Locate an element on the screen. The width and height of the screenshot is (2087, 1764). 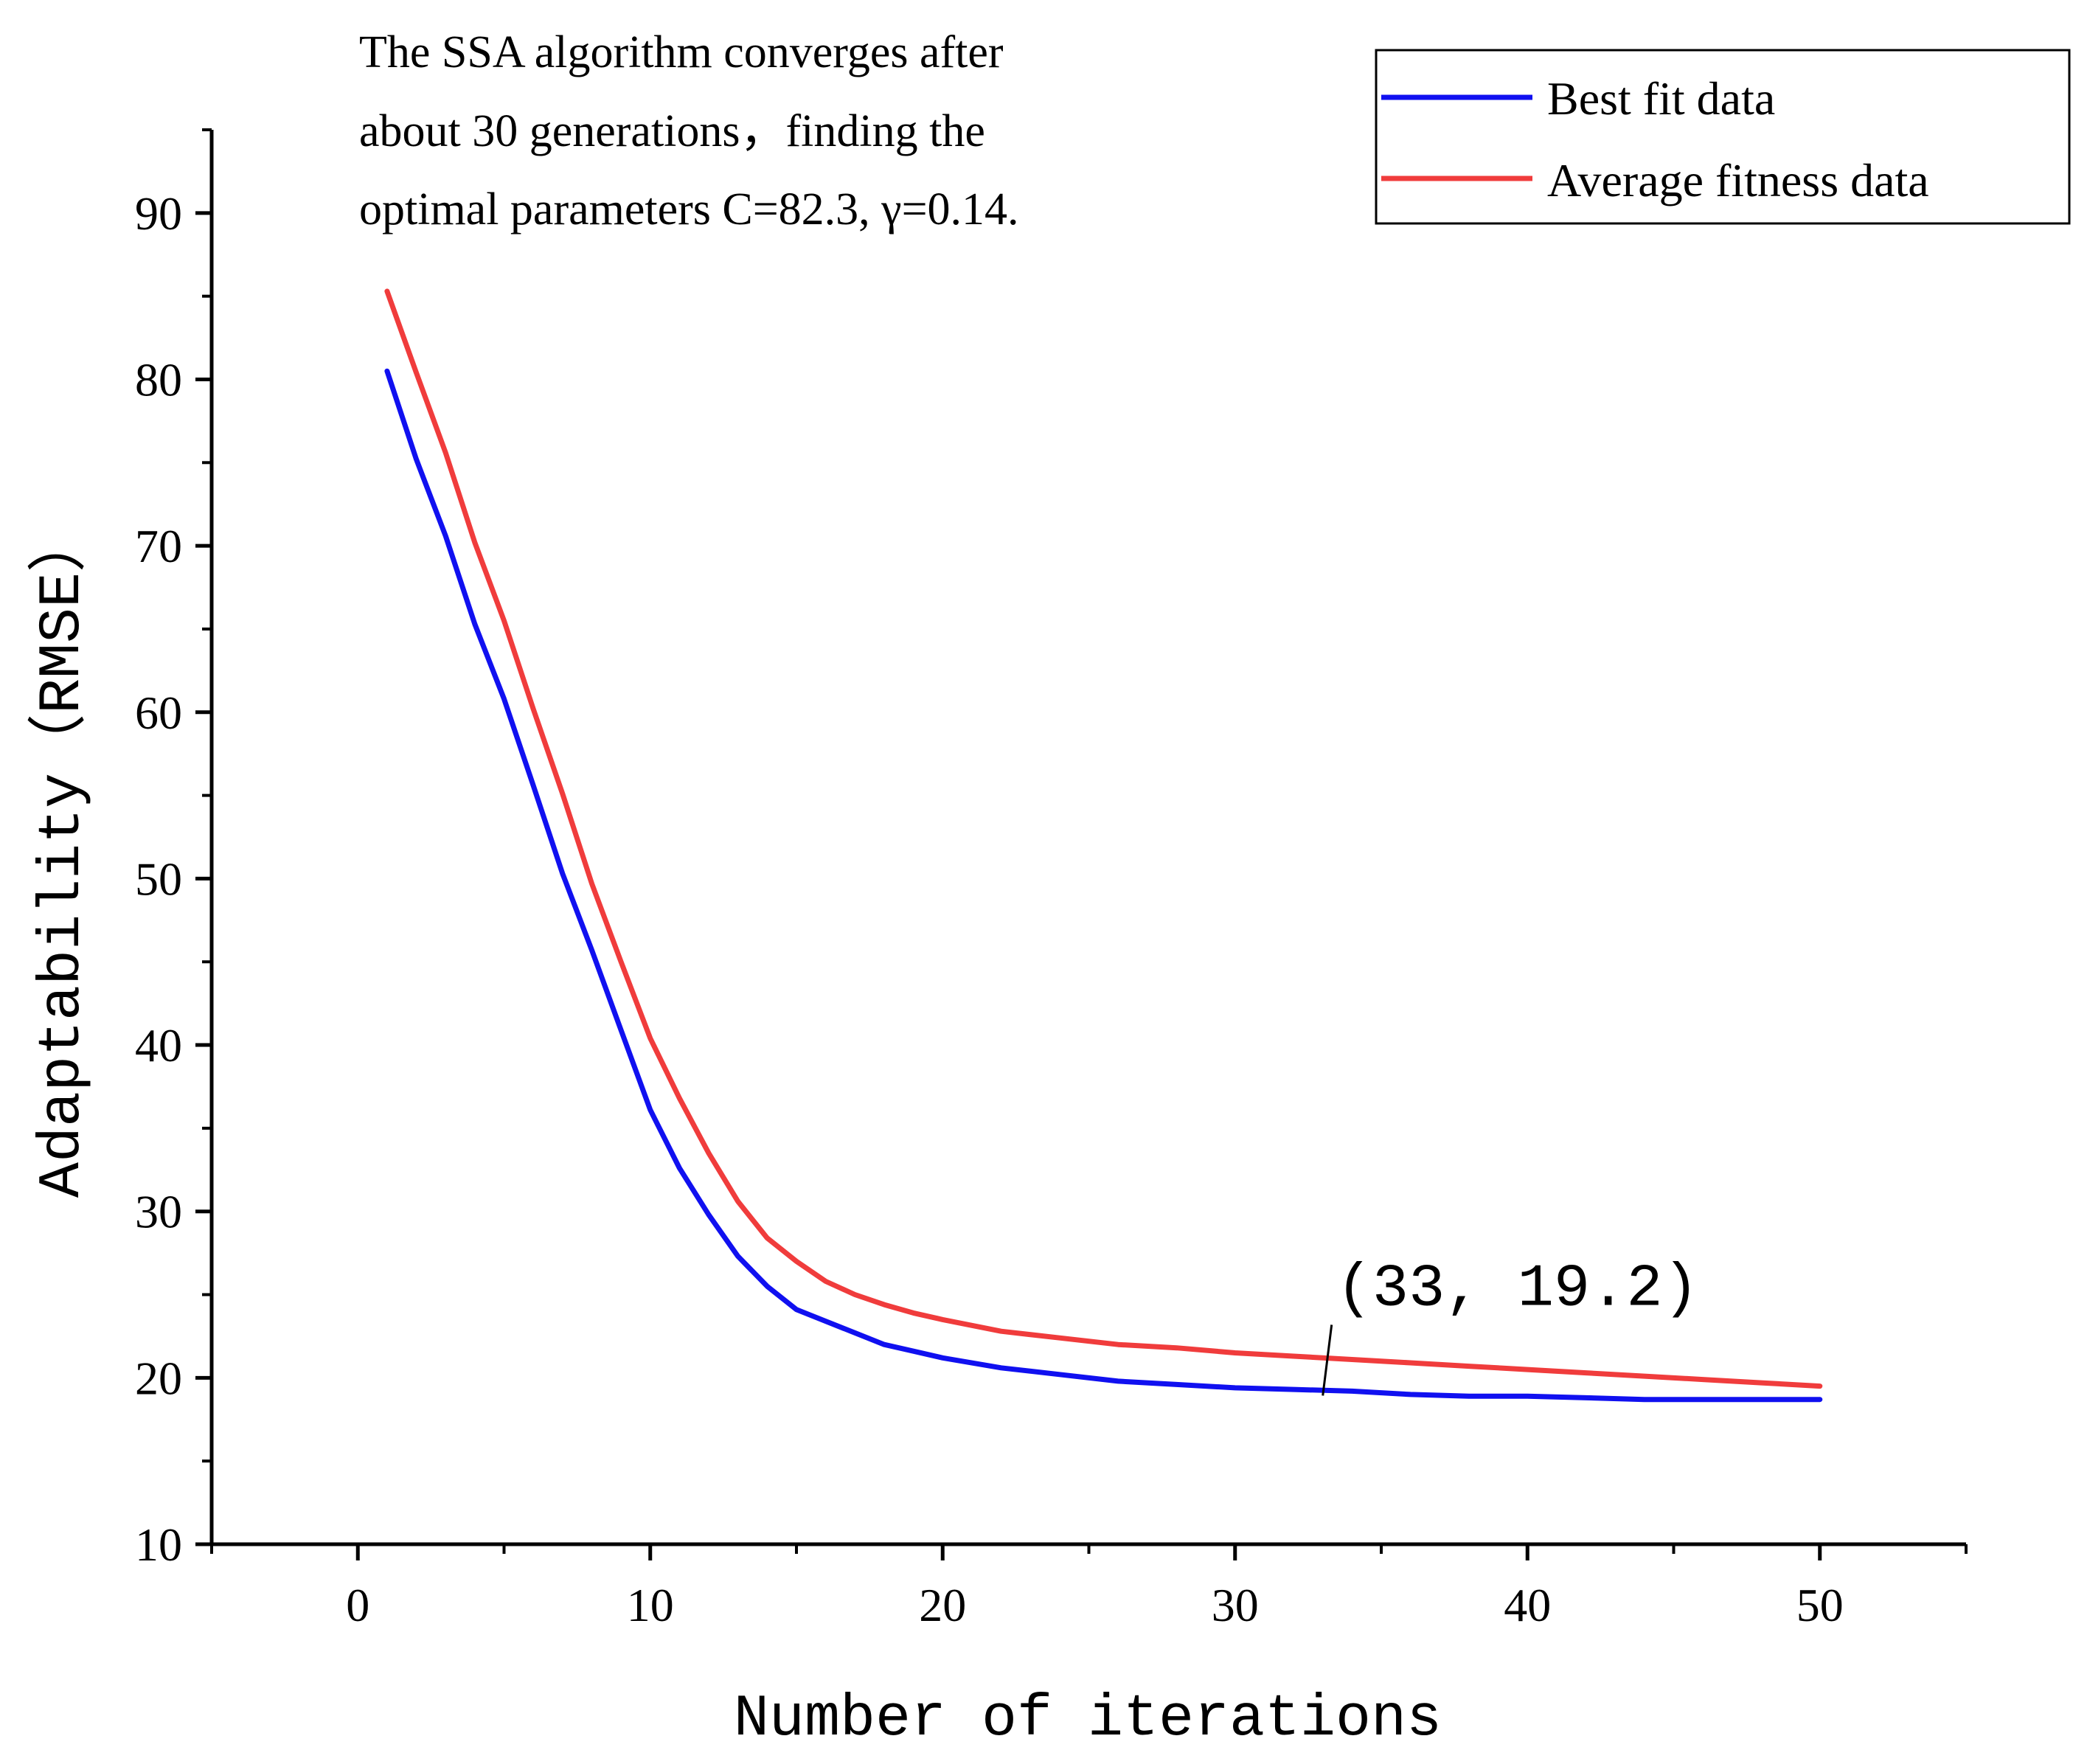
y-tick-labels: 10 20 30 40 50 60 70 80 90 is located at coordinates (158, 879).